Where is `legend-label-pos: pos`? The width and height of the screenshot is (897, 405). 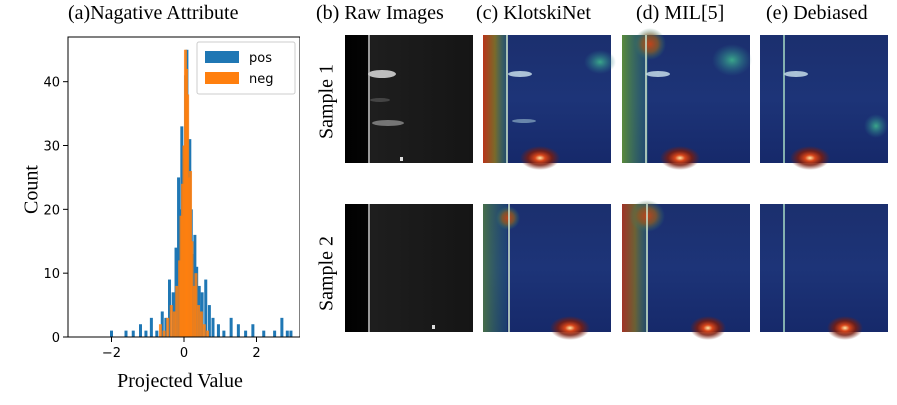 legend-label-pos: pos is located at coordinates (260, 58).